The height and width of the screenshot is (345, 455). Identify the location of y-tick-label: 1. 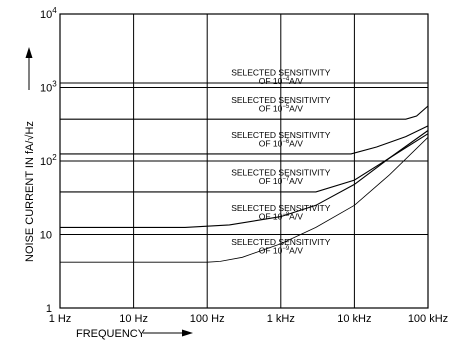
(49, 309).